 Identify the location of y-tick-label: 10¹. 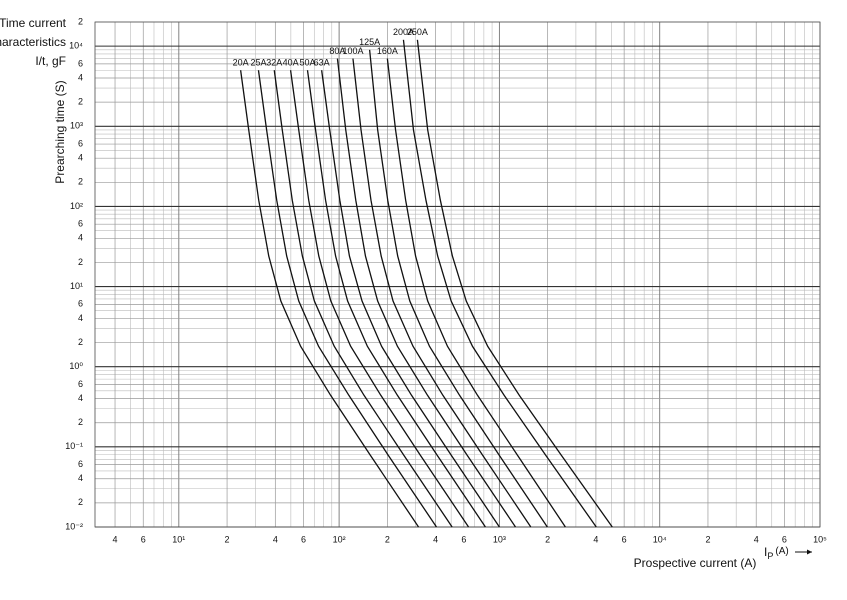
(76, 286).